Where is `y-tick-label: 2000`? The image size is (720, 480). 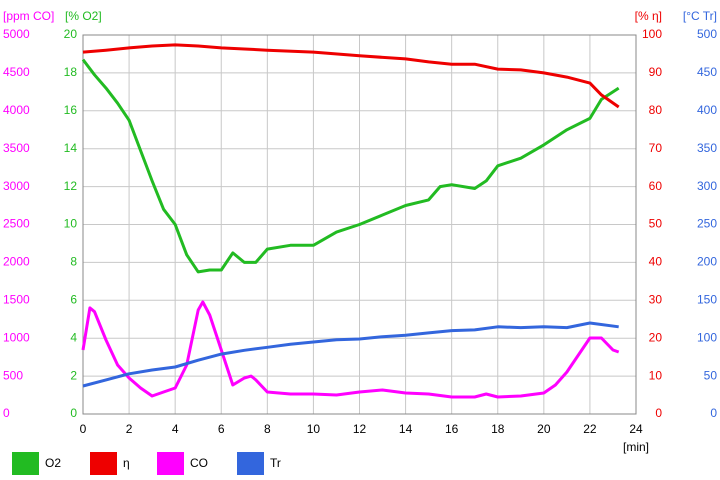
y-tick-label: 2000 is located at coordinates (16, 262).